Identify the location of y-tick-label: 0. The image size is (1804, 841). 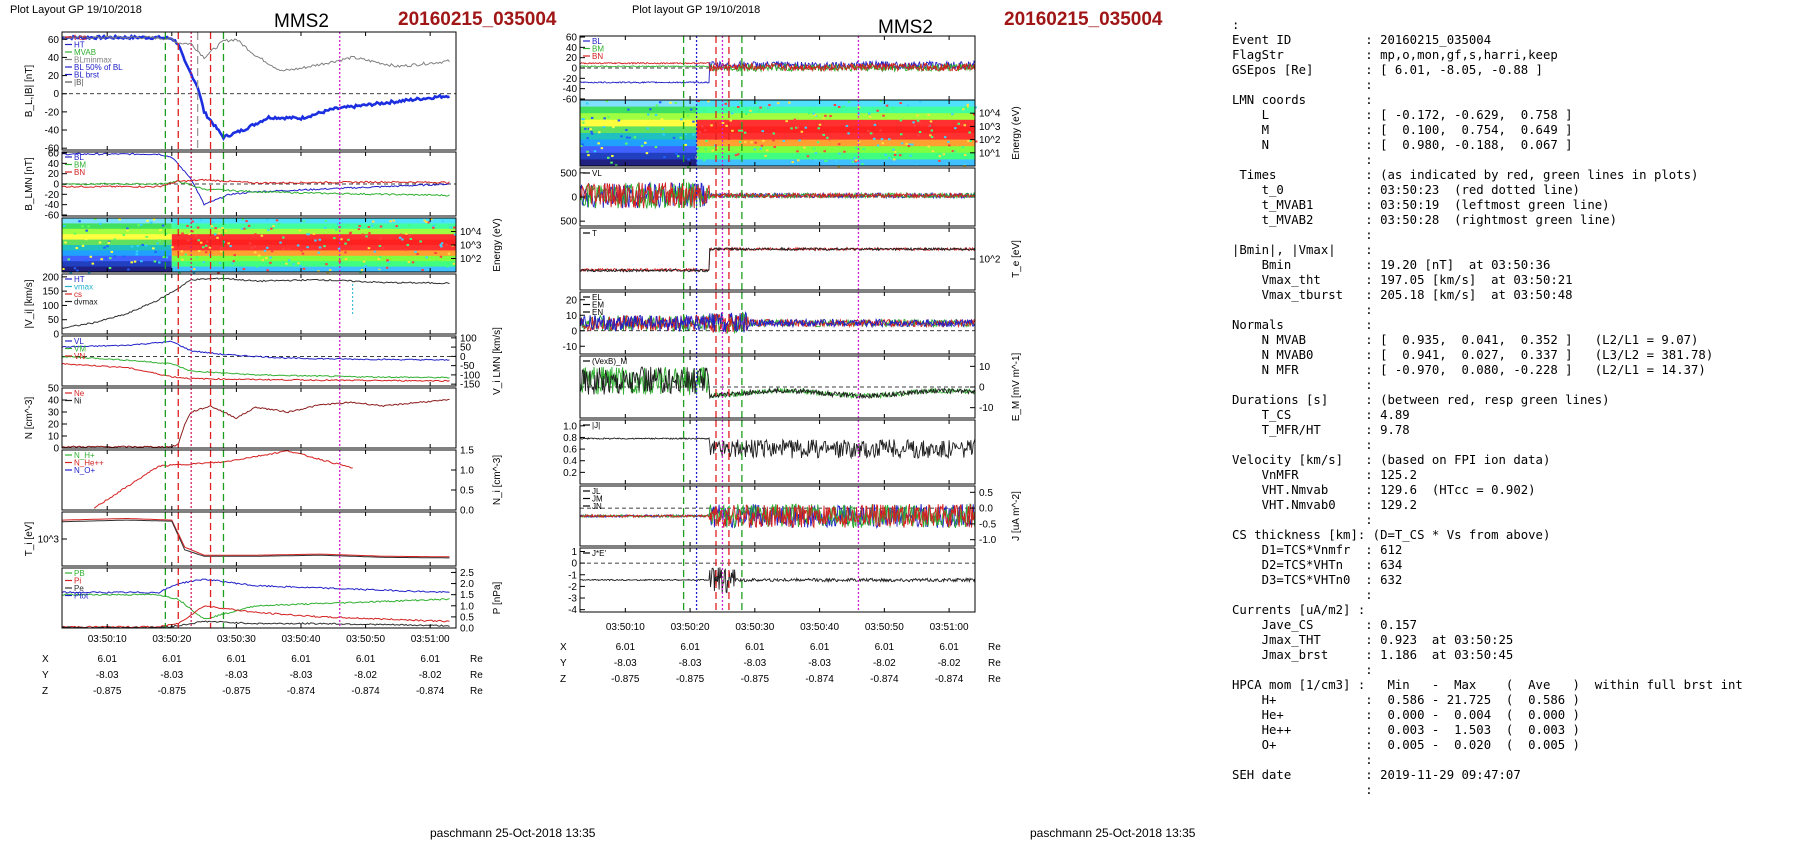
(574, 198).